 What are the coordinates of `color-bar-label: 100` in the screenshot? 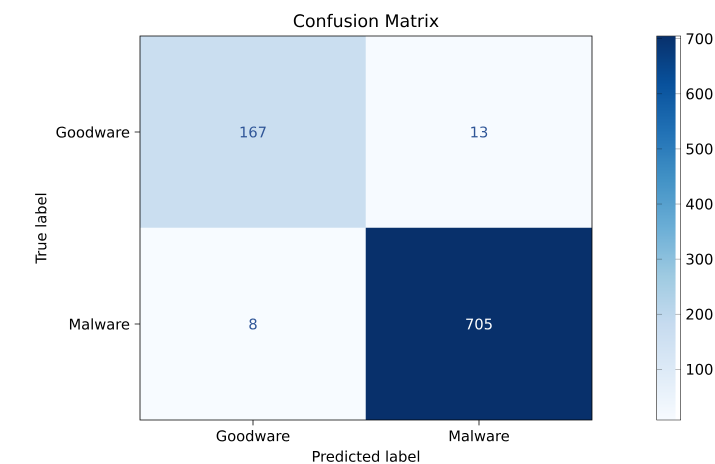 It's located at (699, 369).